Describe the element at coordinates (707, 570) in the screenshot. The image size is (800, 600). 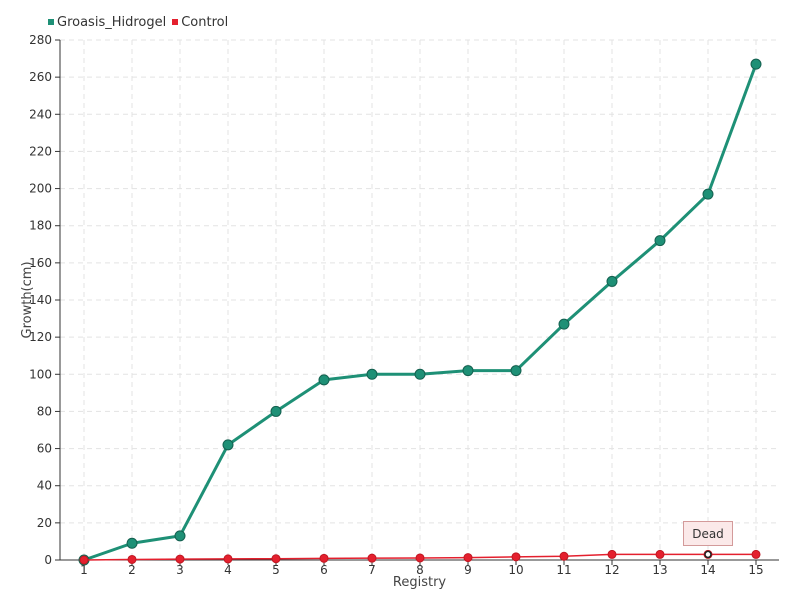
I see `x-tick-label: 14` at that location.